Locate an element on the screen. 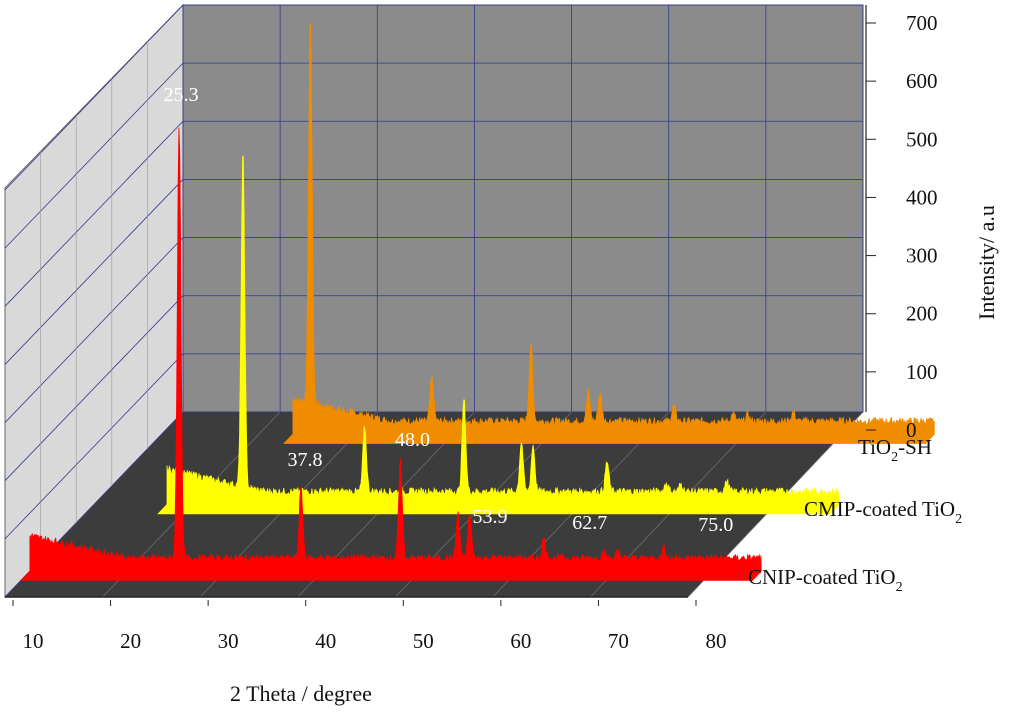  y-tick-label: 400 is located at coordinates (922, 197).